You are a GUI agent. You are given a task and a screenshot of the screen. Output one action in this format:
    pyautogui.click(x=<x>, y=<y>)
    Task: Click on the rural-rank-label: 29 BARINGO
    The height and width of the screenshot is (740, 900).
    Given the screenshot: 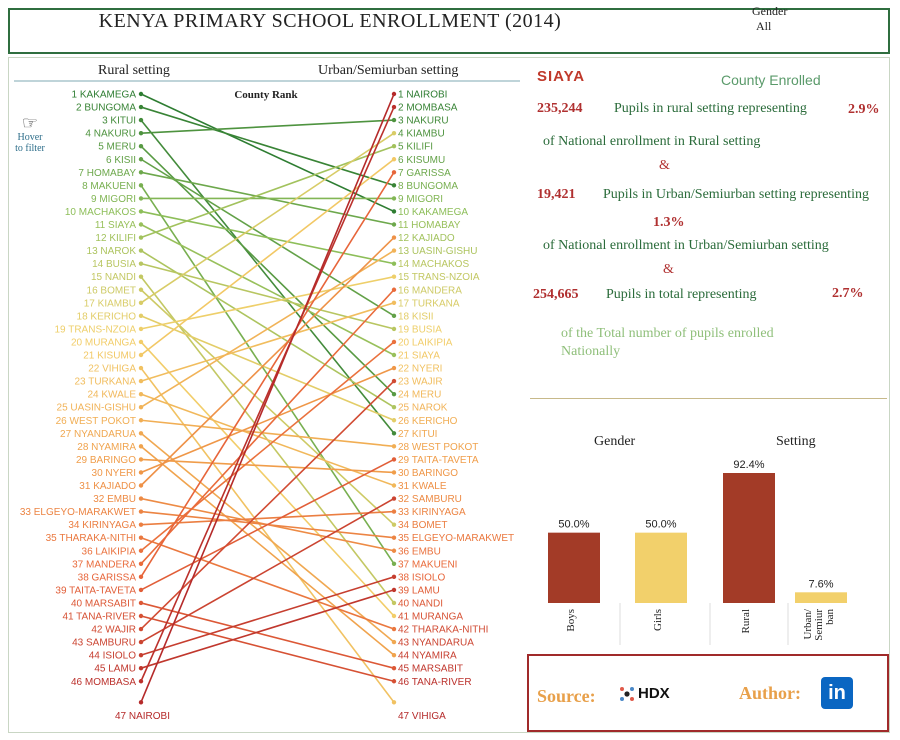 What is the action you would take?
    pyautogui.click(x=106, y=460)
    